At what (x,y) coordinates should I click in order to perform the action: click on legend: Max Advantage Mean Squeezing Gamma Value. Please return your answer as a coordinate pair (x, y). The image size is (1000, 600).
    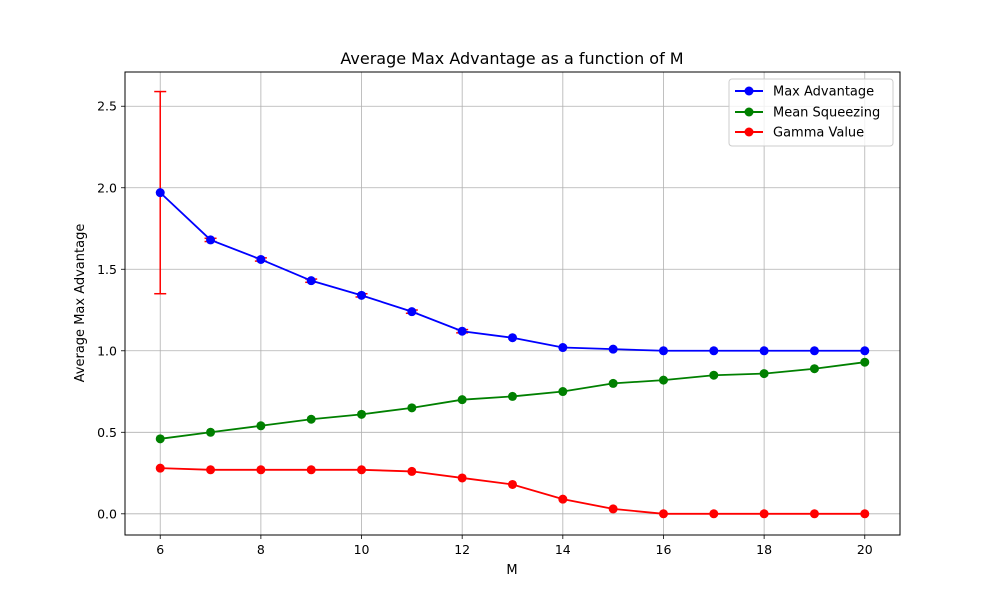
    Looking at the image, I should click on (811, 112).